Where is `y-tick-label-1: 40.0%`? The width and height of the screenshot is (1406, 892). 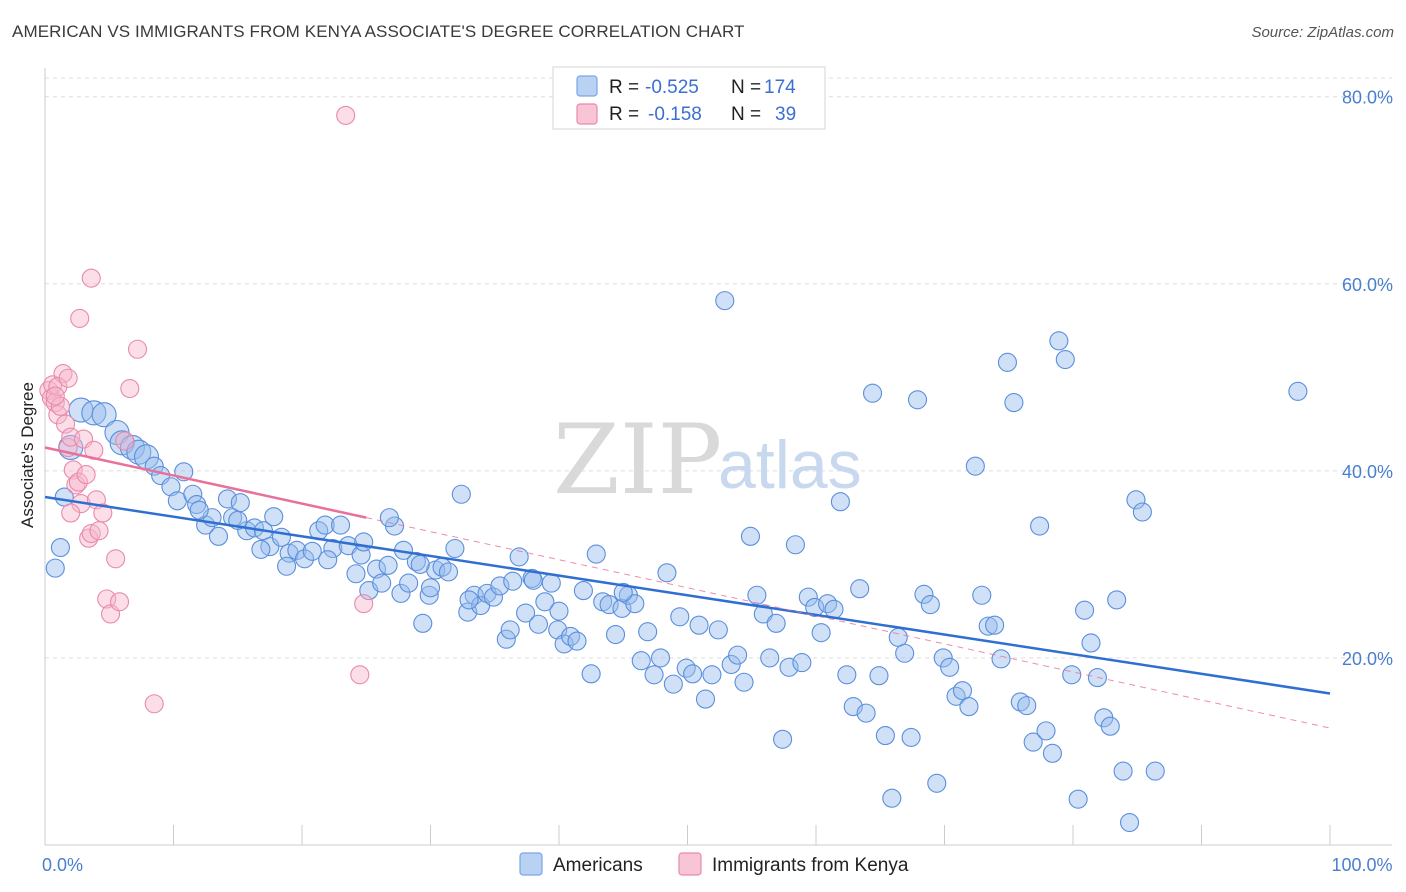
y-tick-label-1: 40.0% is located at coordinates (1367, 472).